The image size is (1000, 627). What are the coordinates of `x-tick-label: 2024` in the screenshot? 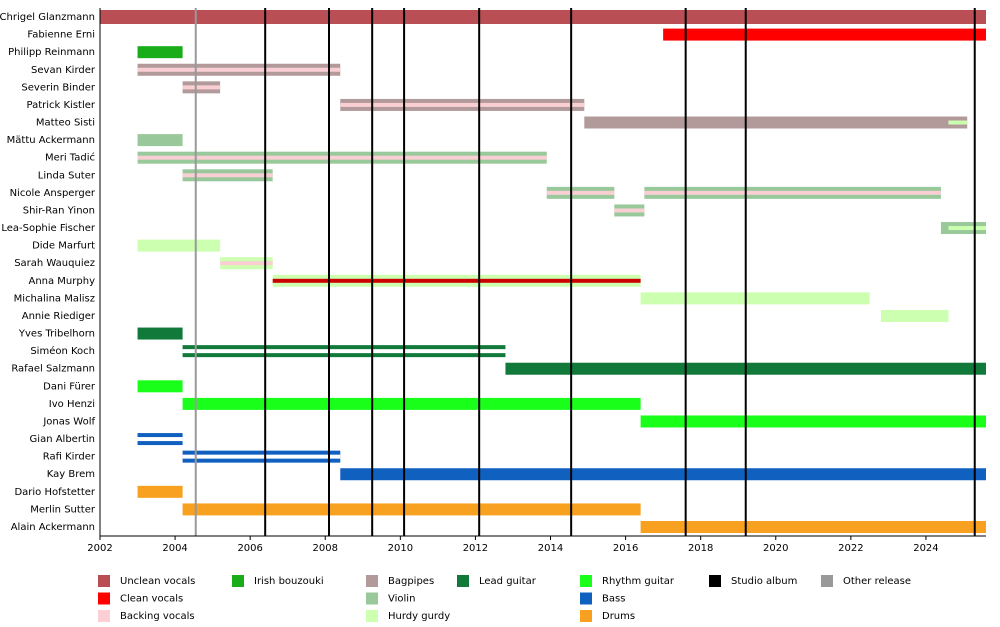 It's located at (925, 548).